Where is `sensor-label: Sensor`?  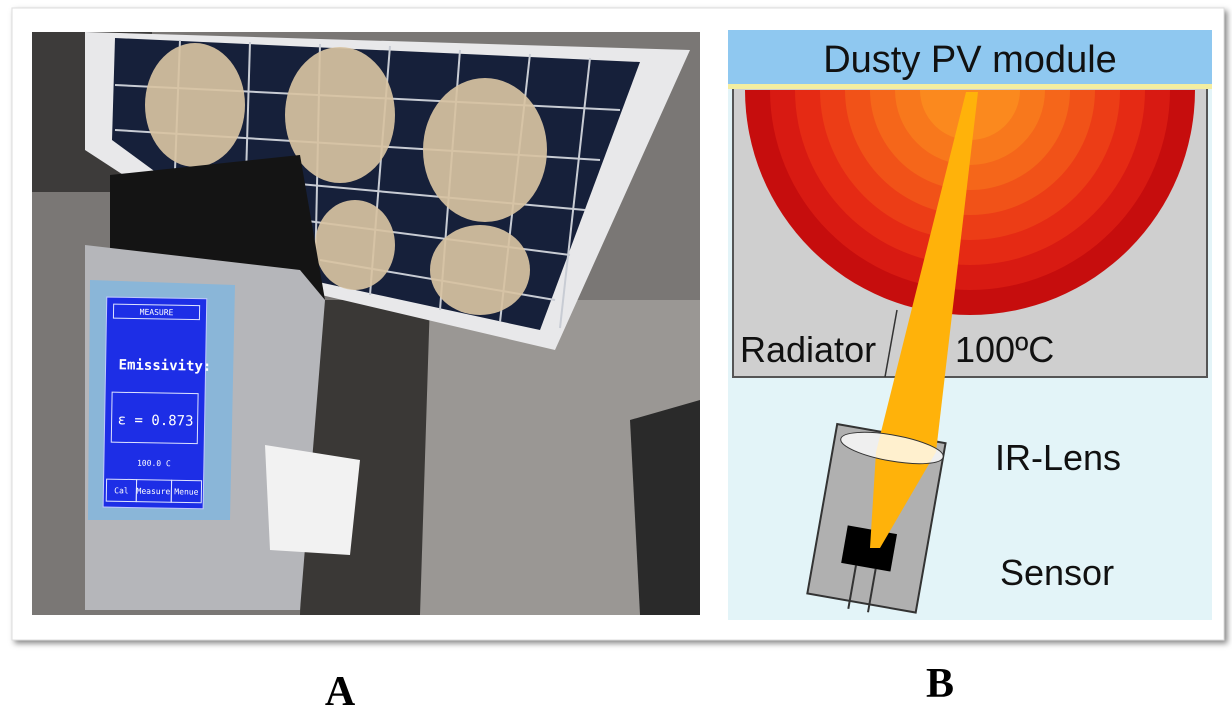 sensor-label: Sensor is located at coordinates (1057, 572).